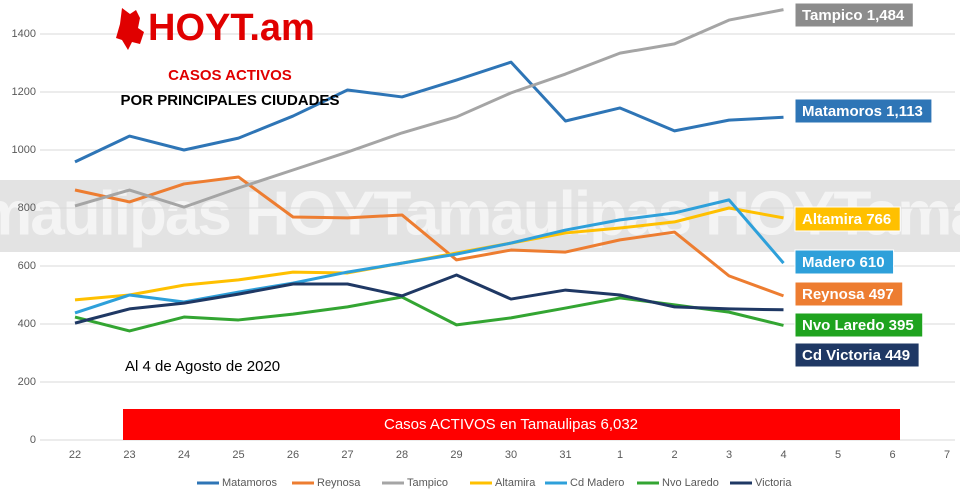 The image size is (960, 502). What do you see at coordinates (773, 483) in the screenshot?
I see `legend-label: Victoria` at bounding box center [773, 483].